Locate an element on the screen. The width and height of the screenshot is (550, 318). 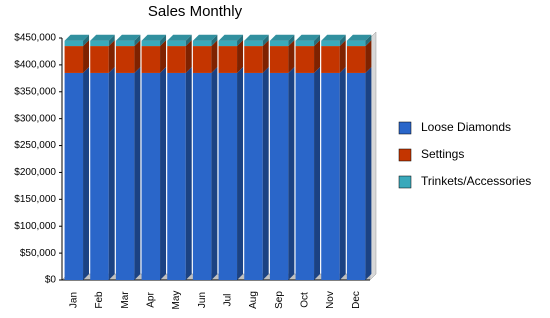
chart-title: Sales Monthly is located at coordinates (195, 11).